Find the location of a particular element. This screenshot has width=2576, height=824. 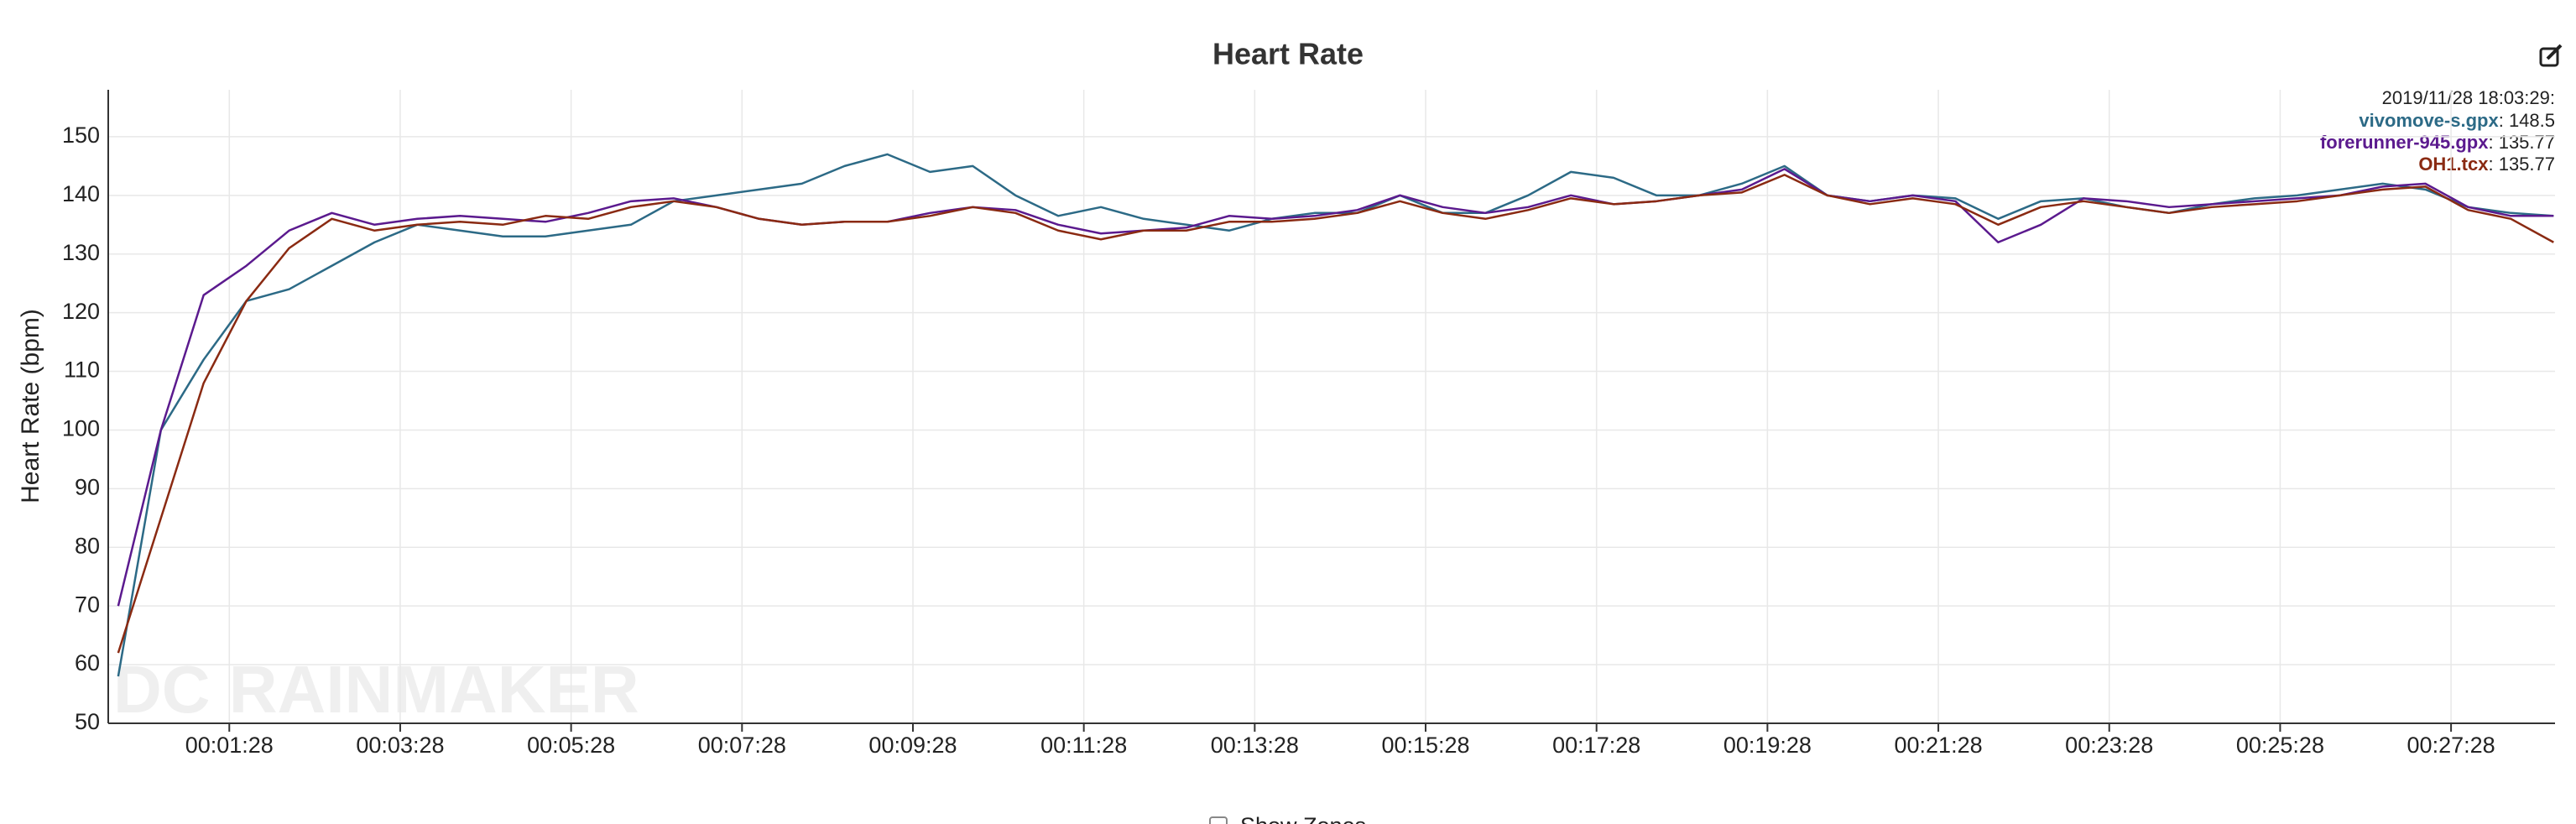

x-tick-label: 00:09:28 is located at coordinates (912, 745).